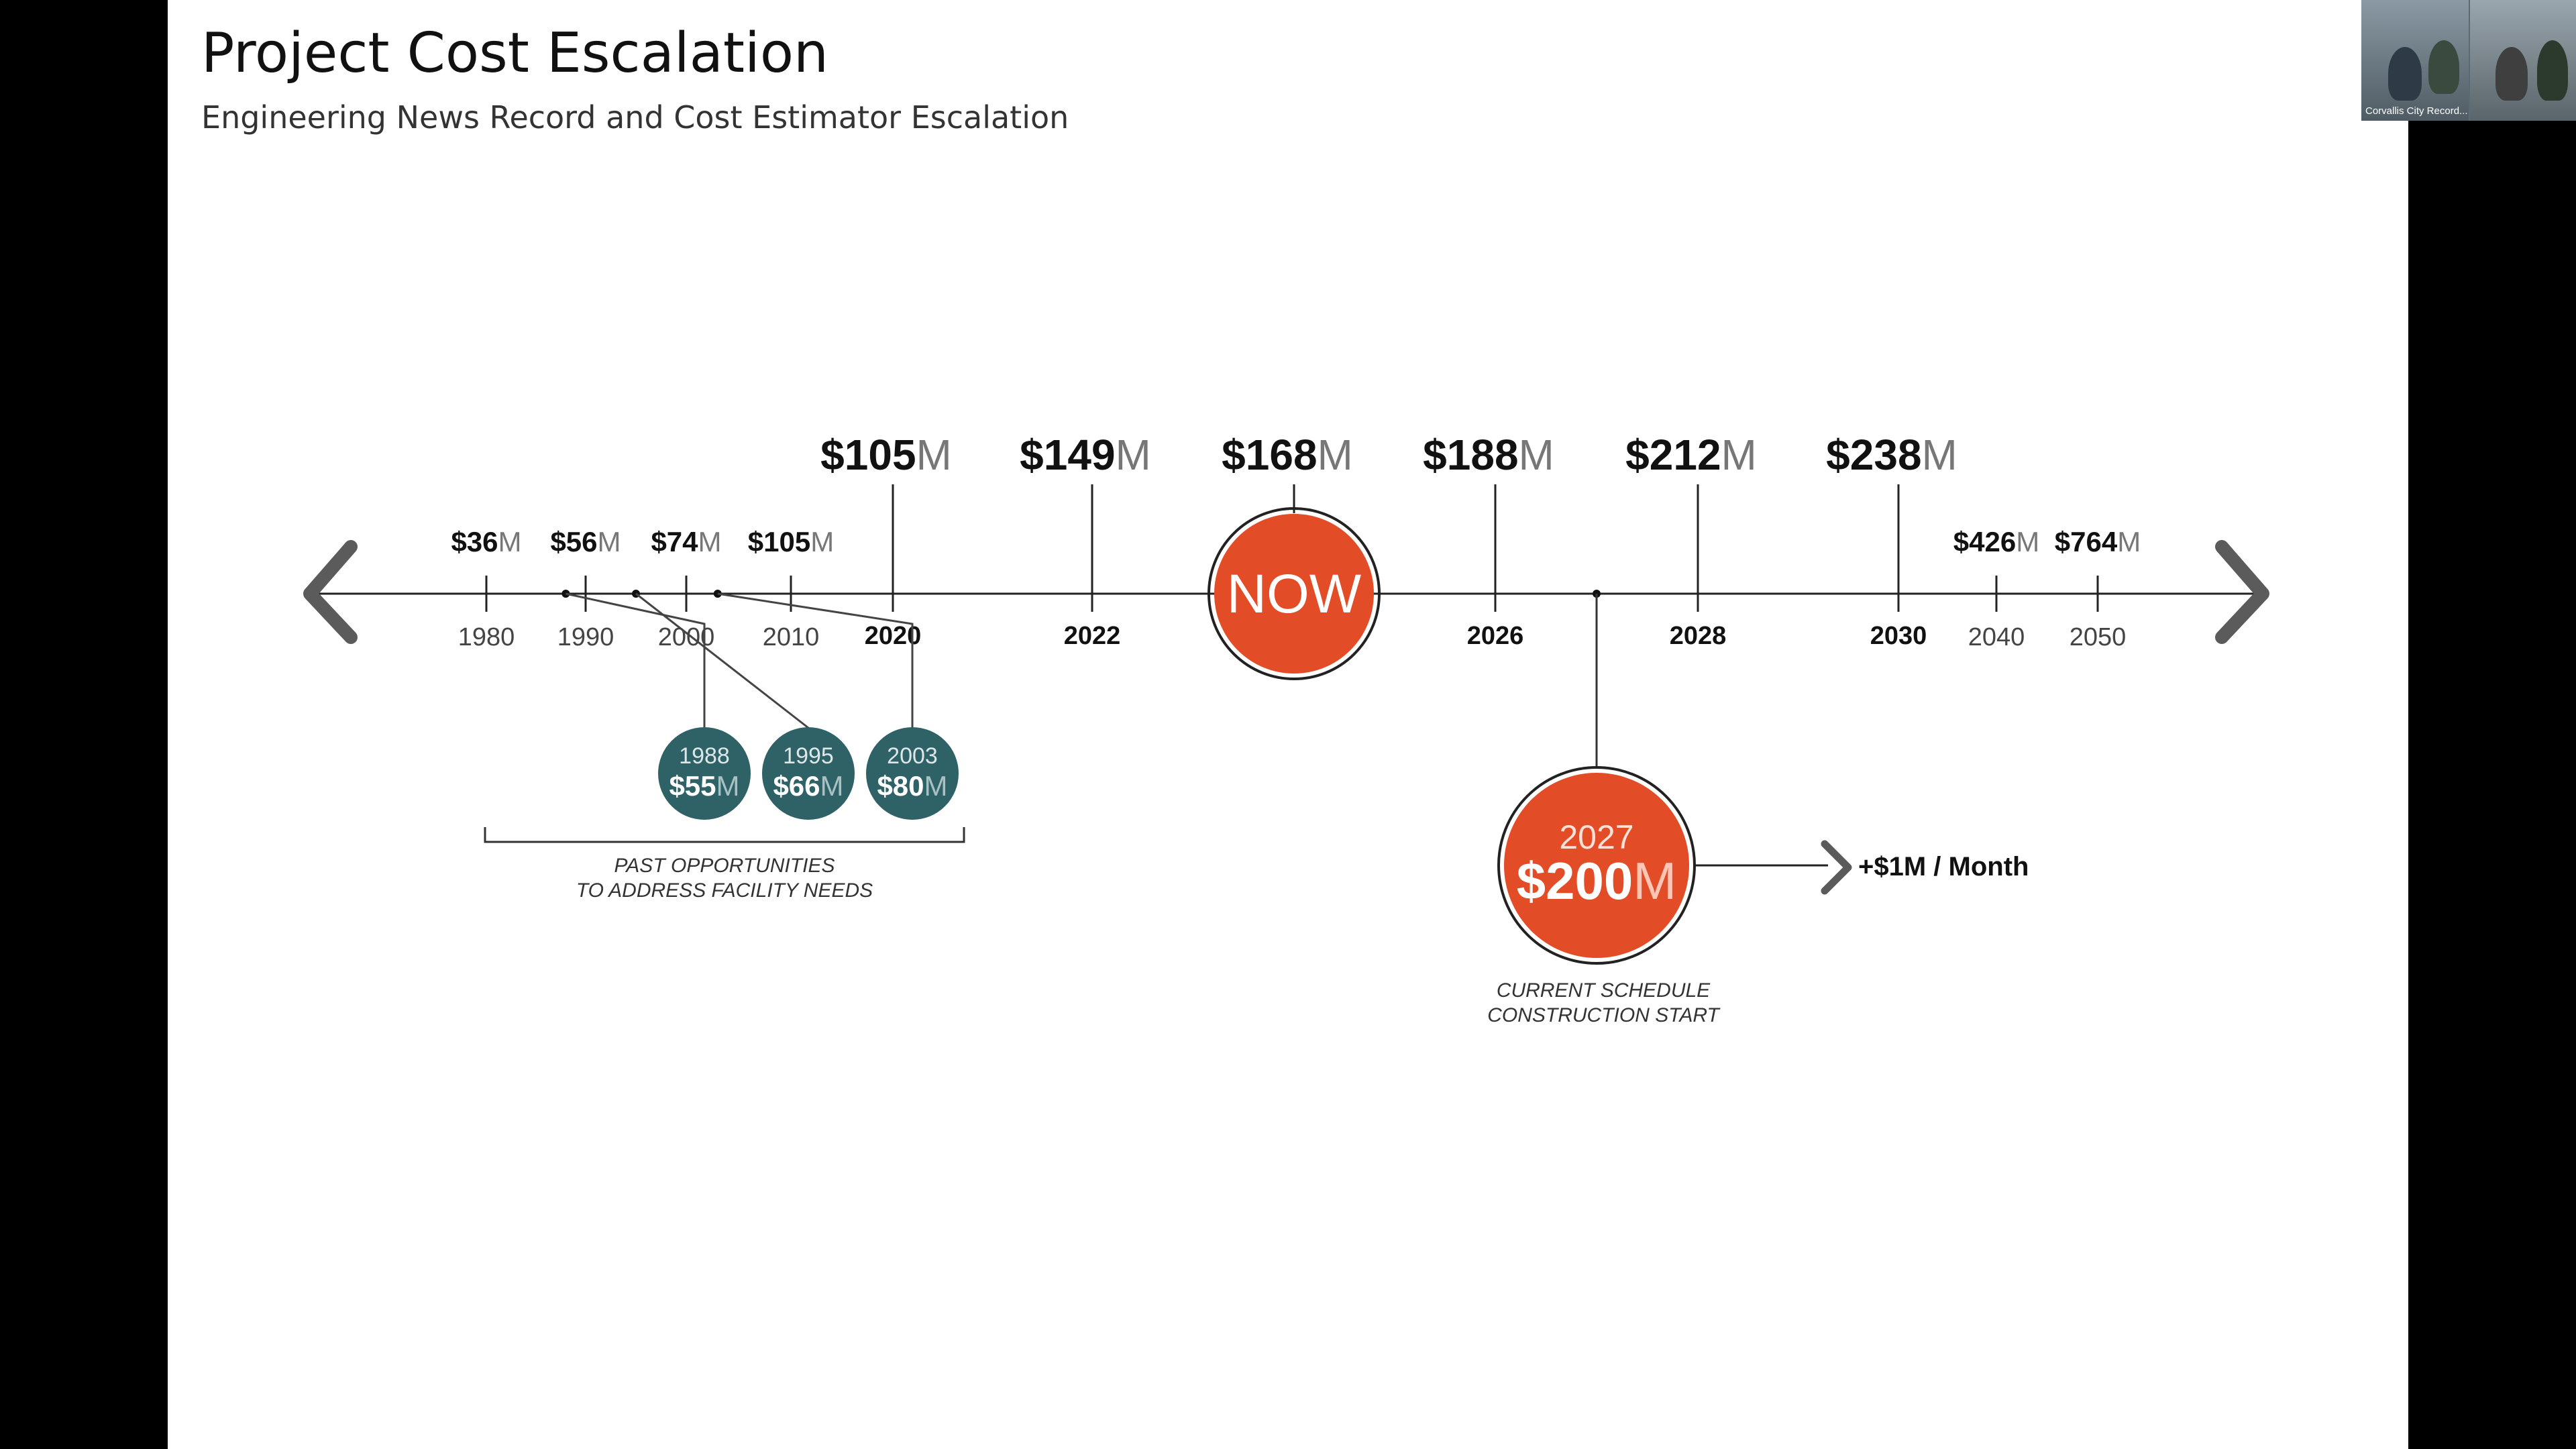 This screenshot has width=2576, height=1449. Describe the element at coordinates (1488, 455) in the screenshot. I see `major-cost-label: $188M` at that location.